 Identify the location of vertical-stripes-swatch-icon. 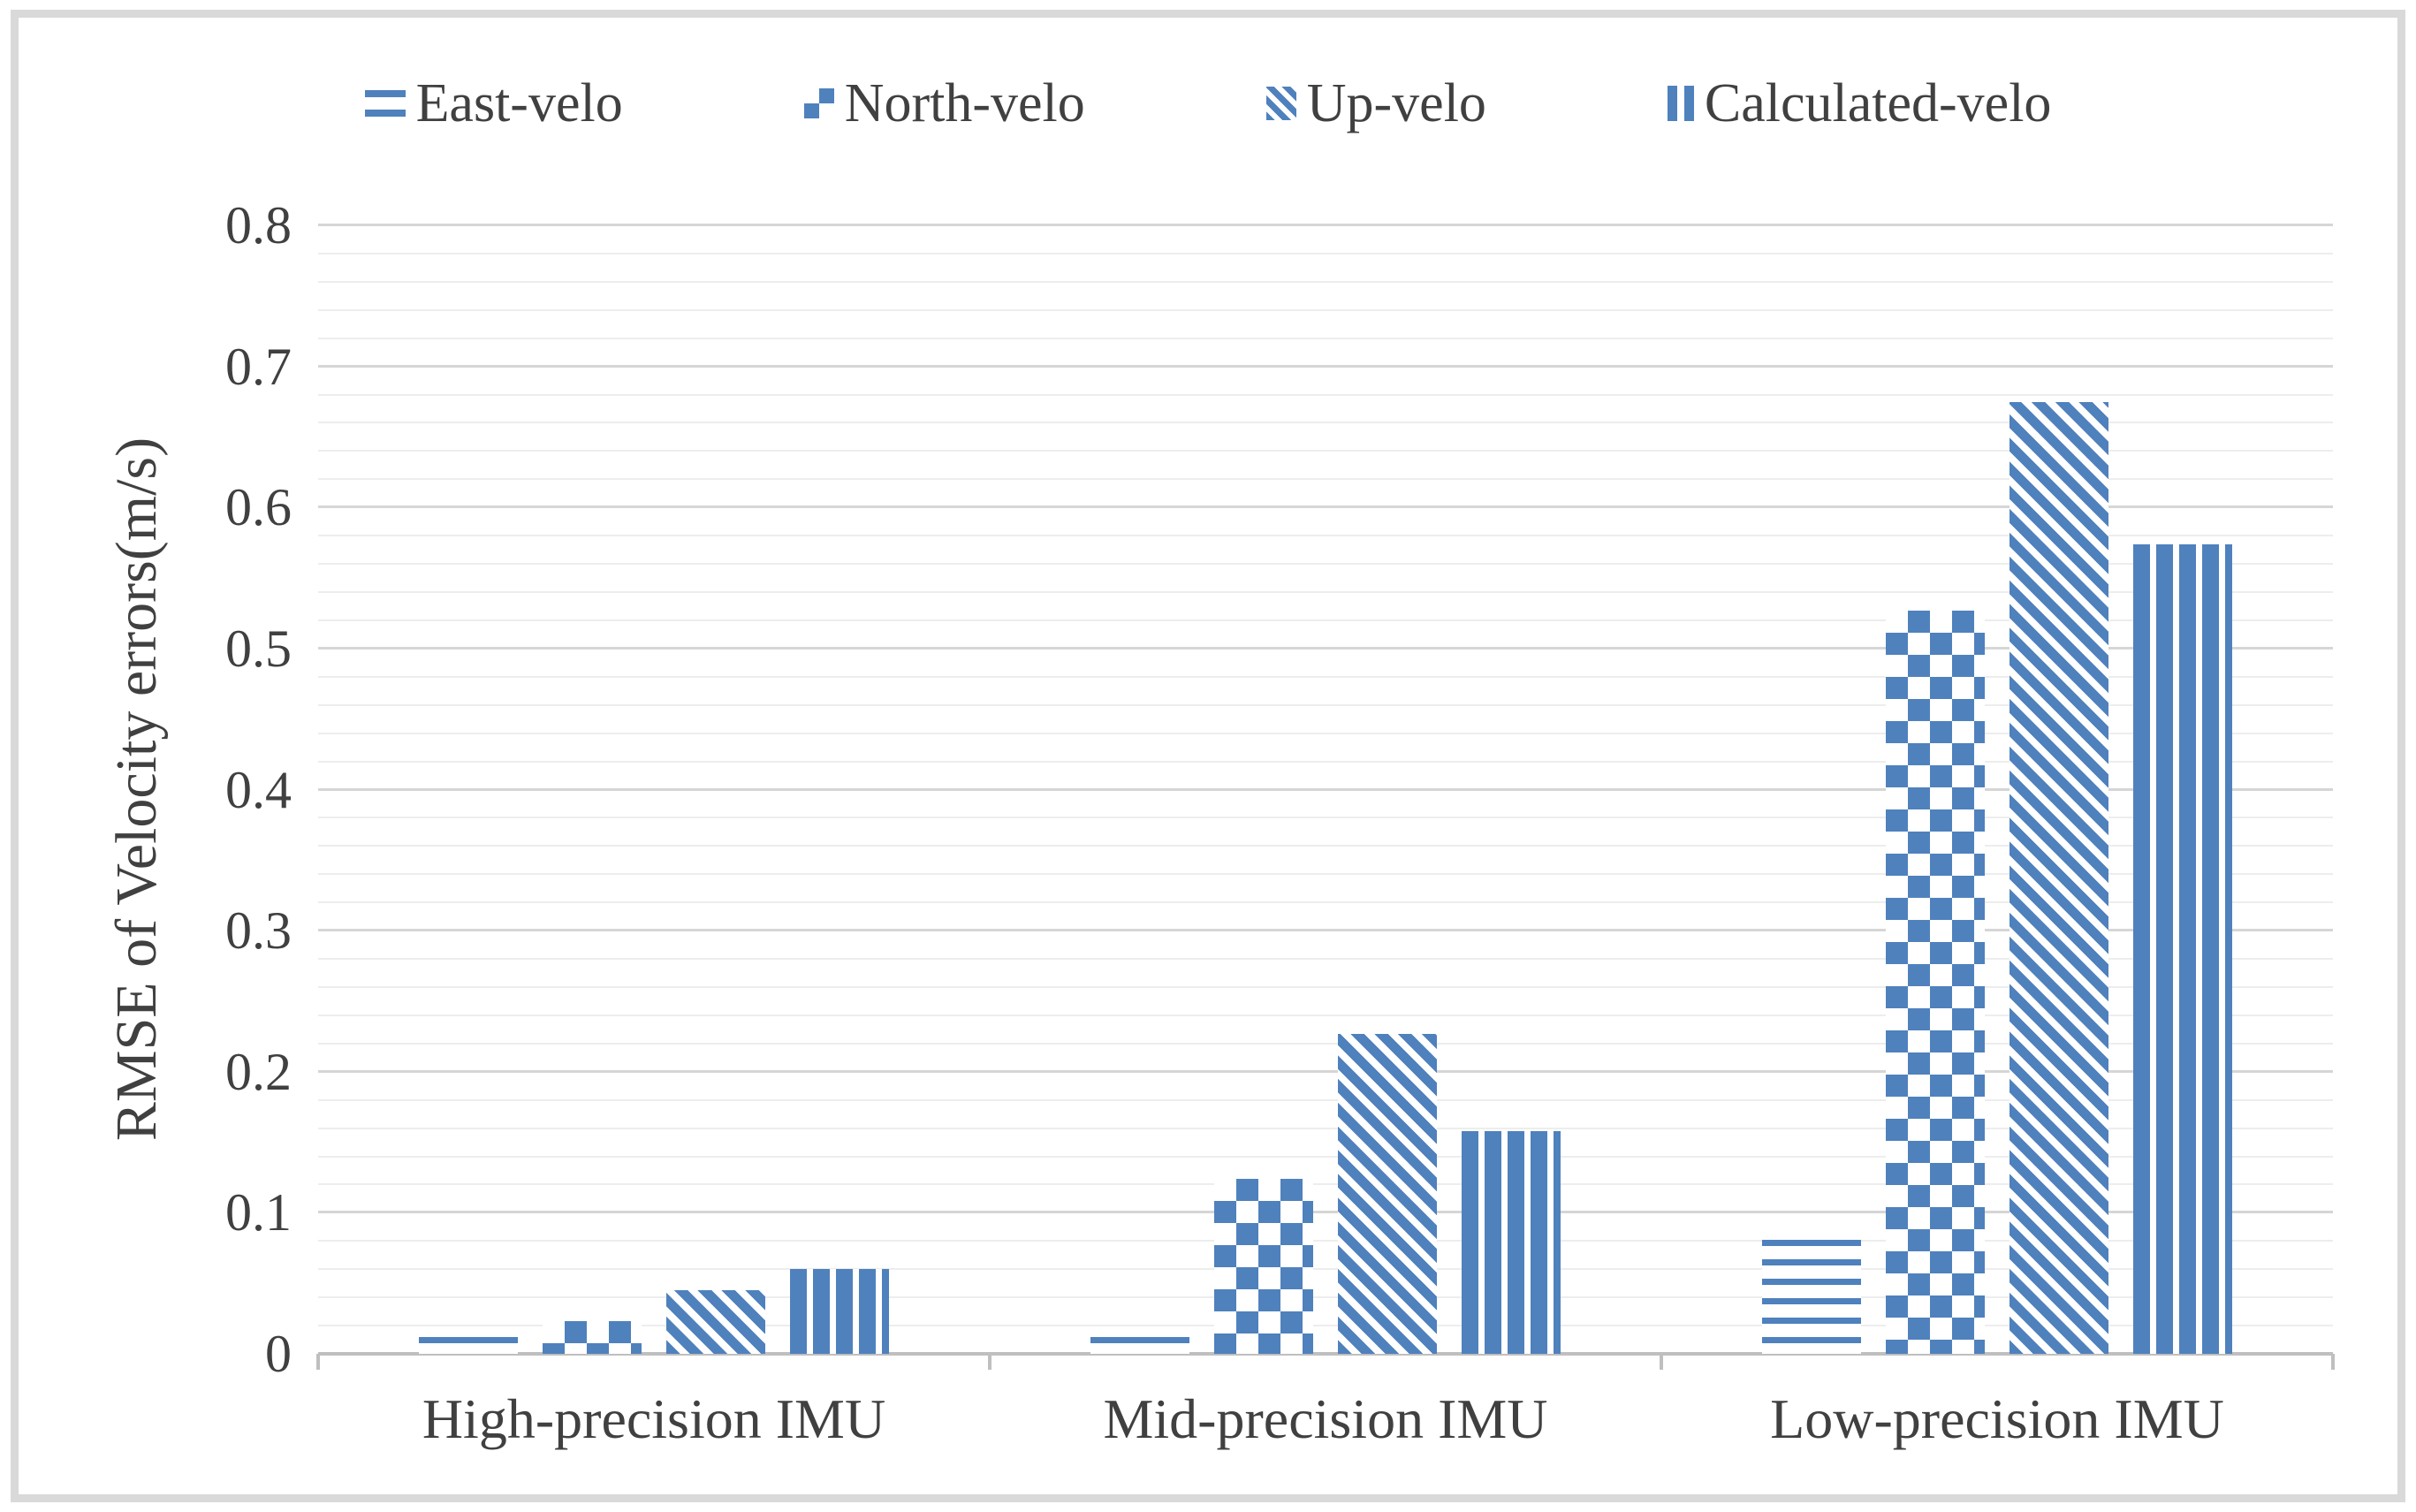
(1680, 103).